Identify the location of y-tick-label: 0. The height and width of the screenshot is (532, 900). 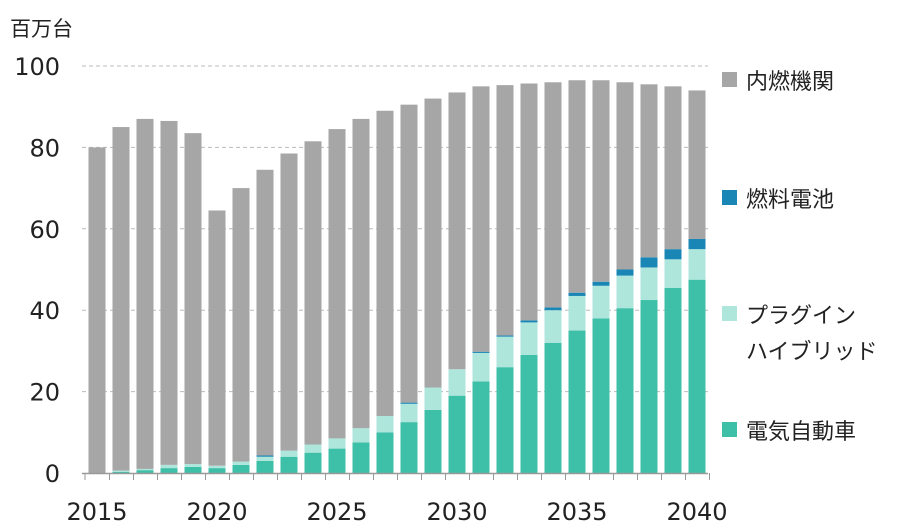
(52, 474).